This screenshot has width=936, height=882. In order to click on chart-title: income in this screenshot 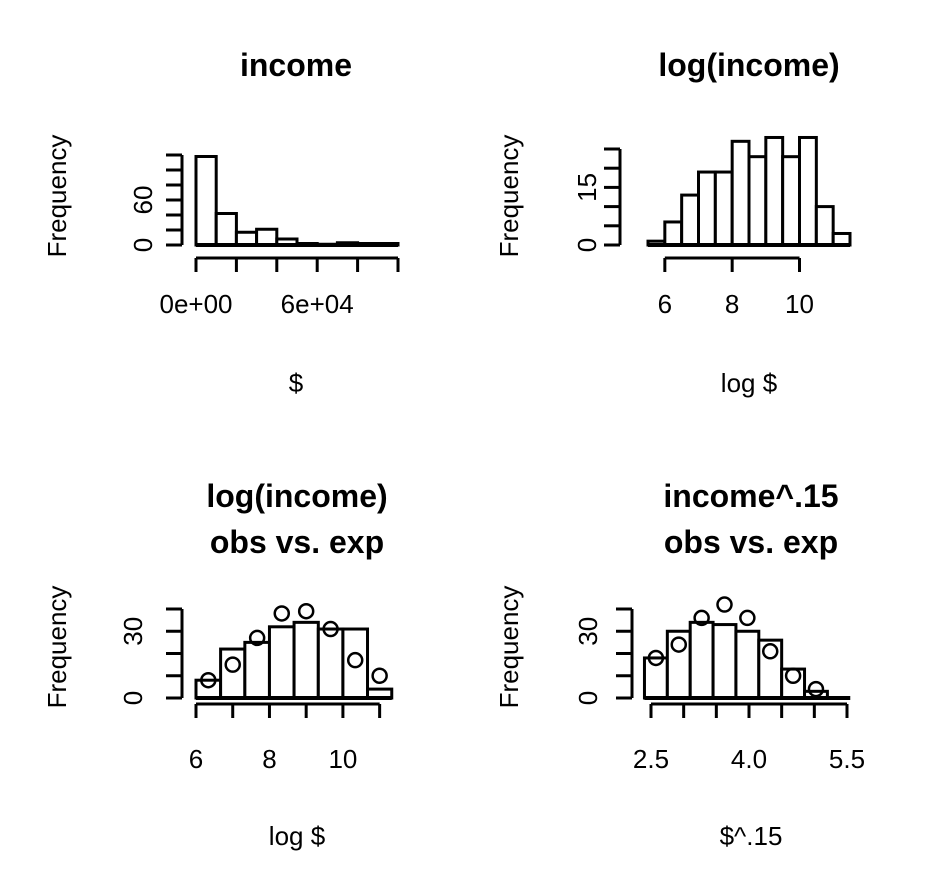, I will do `click(296, 65)`.